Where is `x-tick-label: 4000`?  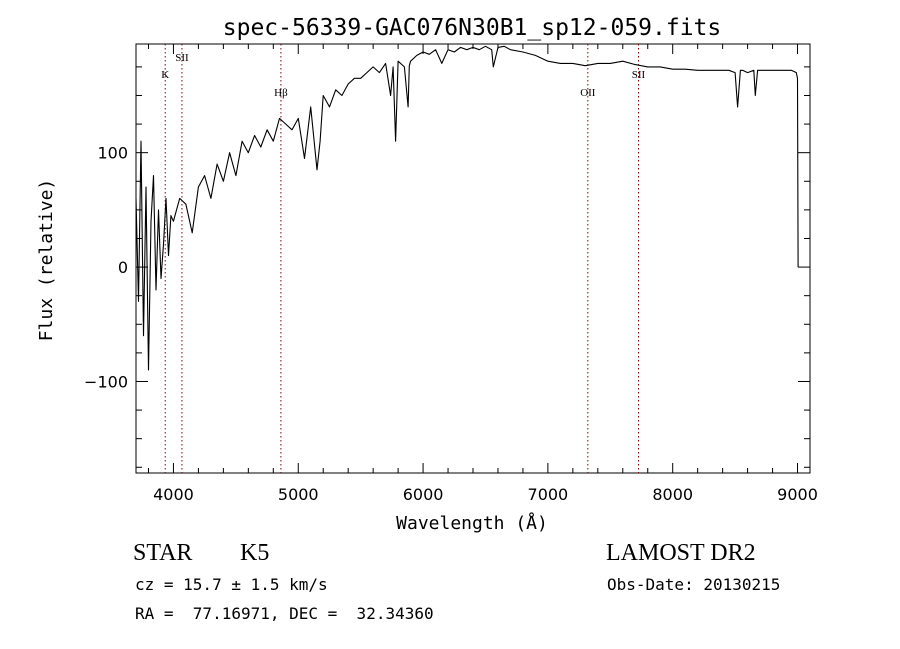 x-tick-label: 4000 is located at coordinates (173, 494).